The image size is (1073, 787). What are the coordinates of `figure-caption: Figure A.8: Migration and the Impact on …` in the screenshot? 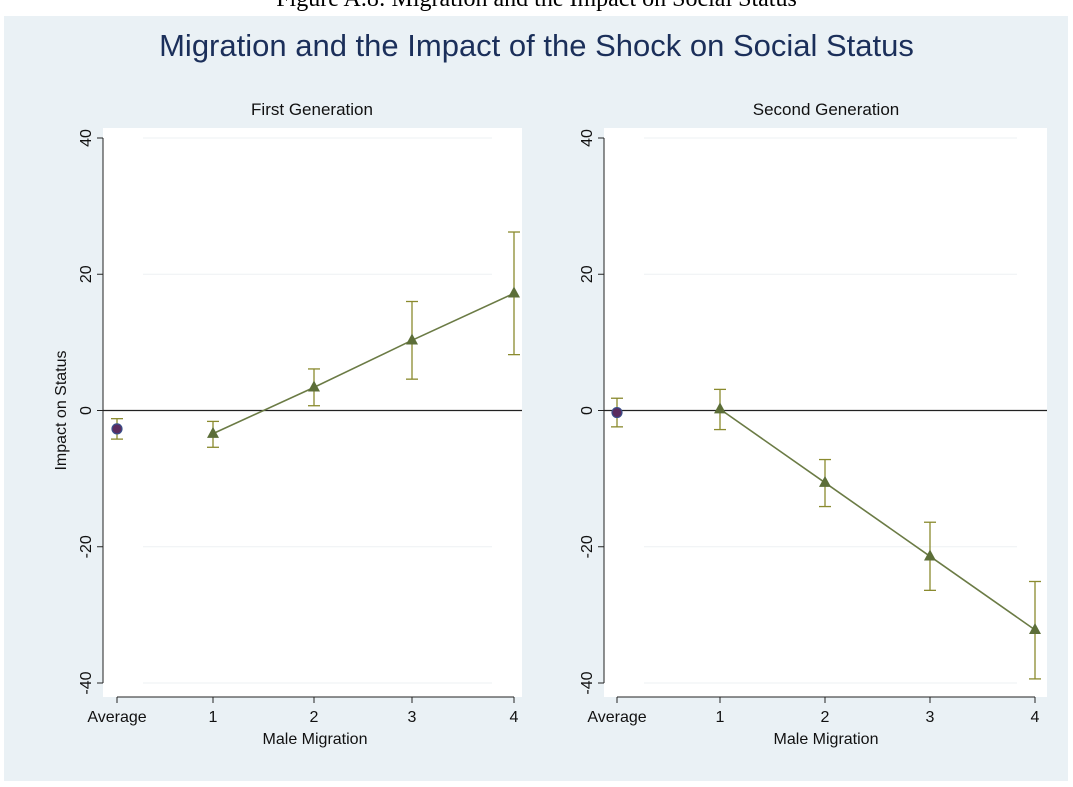 It's located at (536, 6).